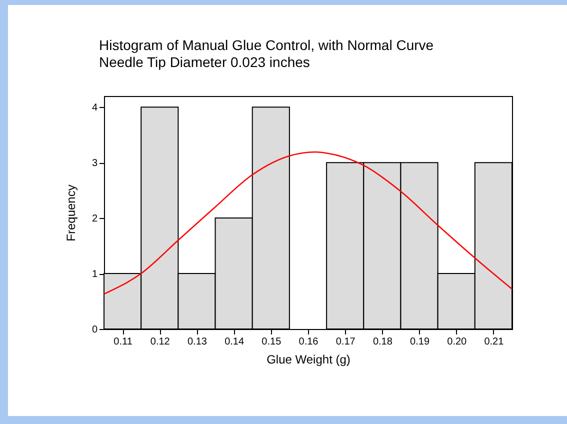 Image resolution: width=567 pixels, height=424 pixels. What do you see at coordinates (95, 274) in the screenshot?
I see `y-tick-label: 1` at bounding box center [95, 274].